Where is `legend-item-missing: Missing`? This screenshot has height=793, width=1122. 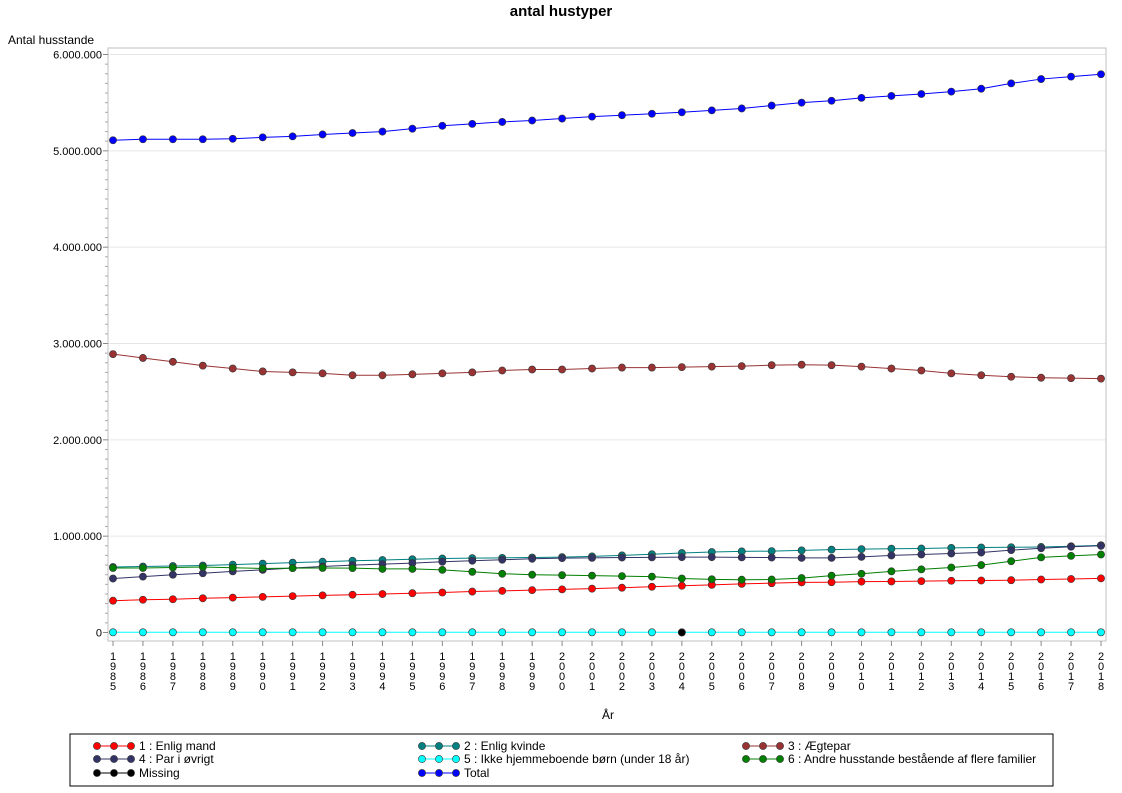
legend-item-missing: Missing is located at coordinates (136, 773).